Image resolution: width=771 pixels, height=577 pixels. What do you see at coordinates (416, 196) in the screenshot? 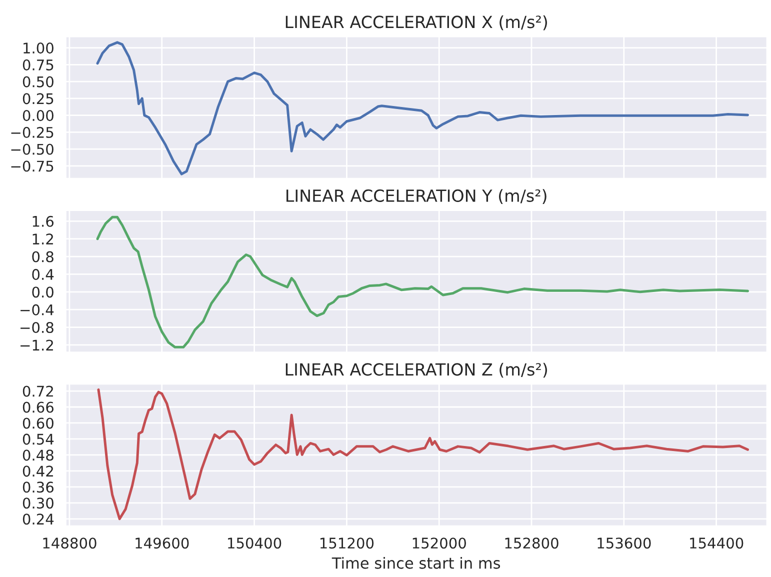
I see `chart-title: LINEAR ACCELERATION Y (m/s²)` at bounding box center [416, 196].